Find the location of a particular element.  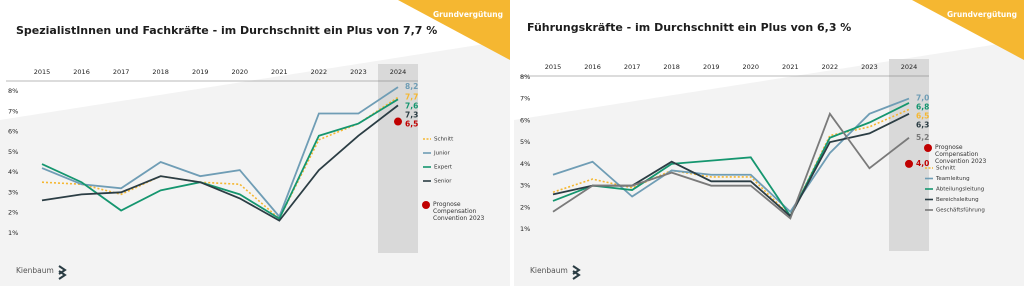

end-value-label: 7,0 is located at coordinates (922, 98).